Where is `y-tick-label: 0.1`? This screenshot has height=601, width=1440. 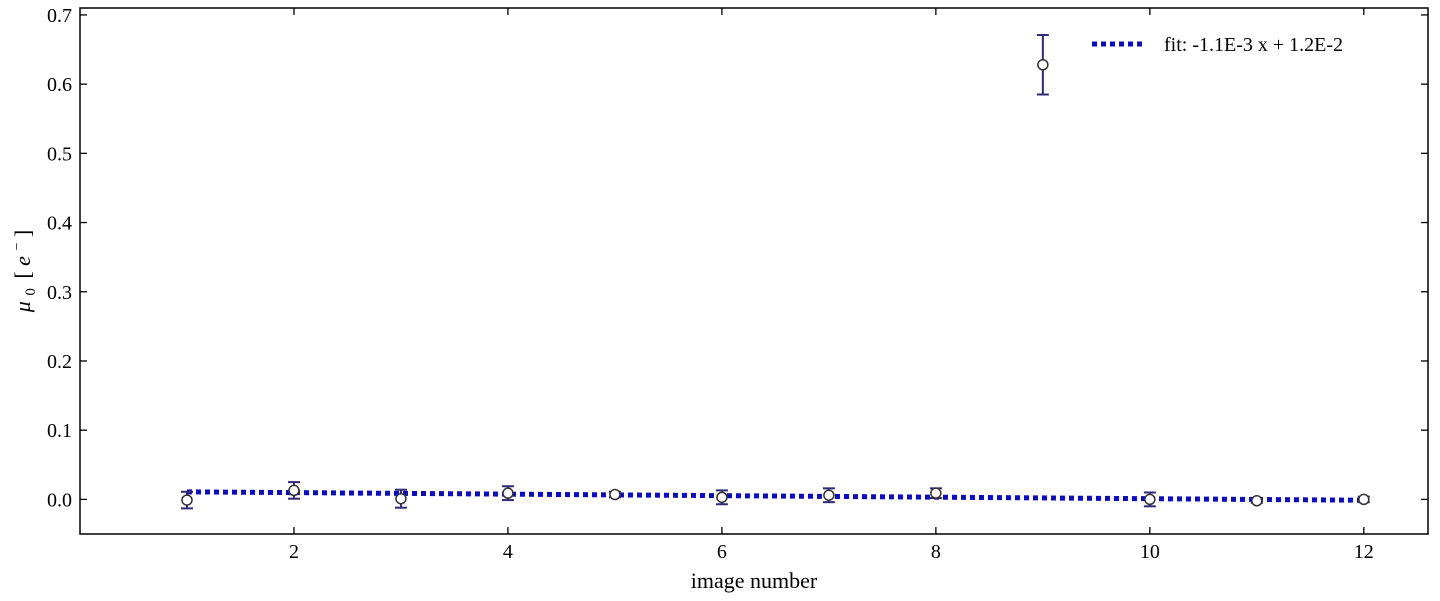 y-tick-label: 0.1 is located at coordinates (59, 431).